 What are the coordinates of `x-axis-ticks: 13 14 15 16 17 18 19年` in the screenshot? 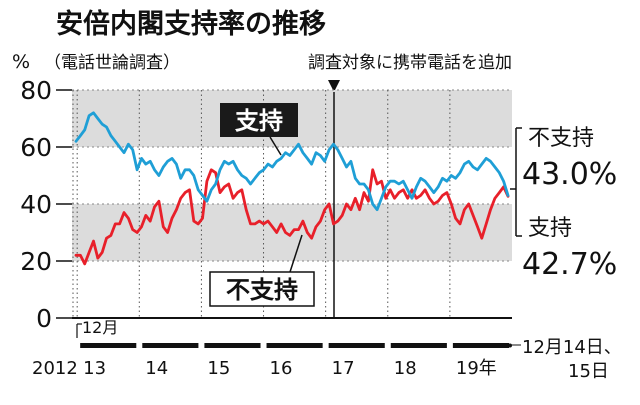 It's located at (290, 368).